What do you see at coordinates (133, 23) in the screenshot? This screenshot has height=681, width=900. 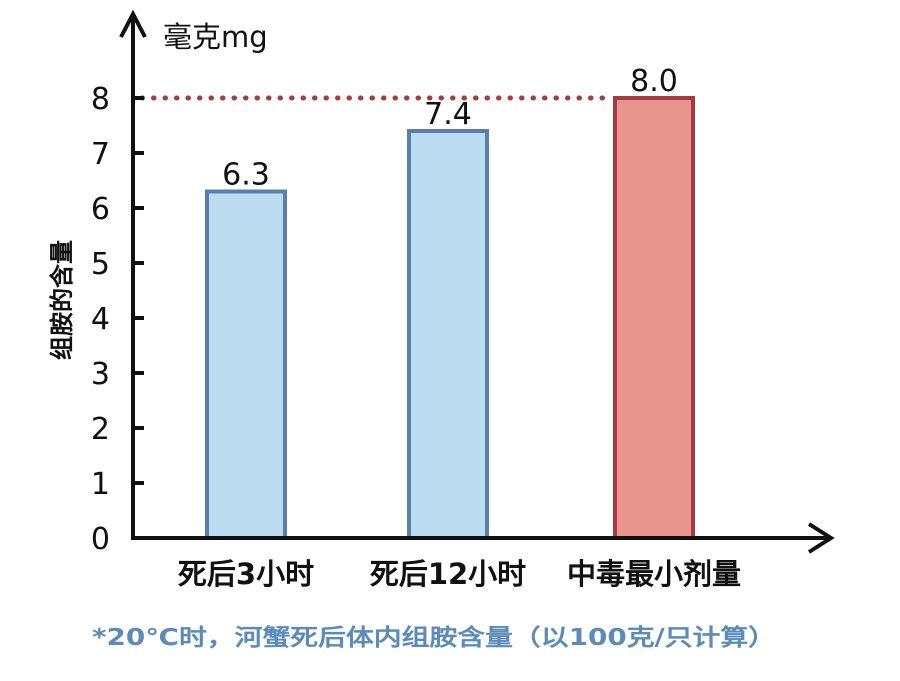 I see `y-axis-arrow` at bounding box center [133, 23].